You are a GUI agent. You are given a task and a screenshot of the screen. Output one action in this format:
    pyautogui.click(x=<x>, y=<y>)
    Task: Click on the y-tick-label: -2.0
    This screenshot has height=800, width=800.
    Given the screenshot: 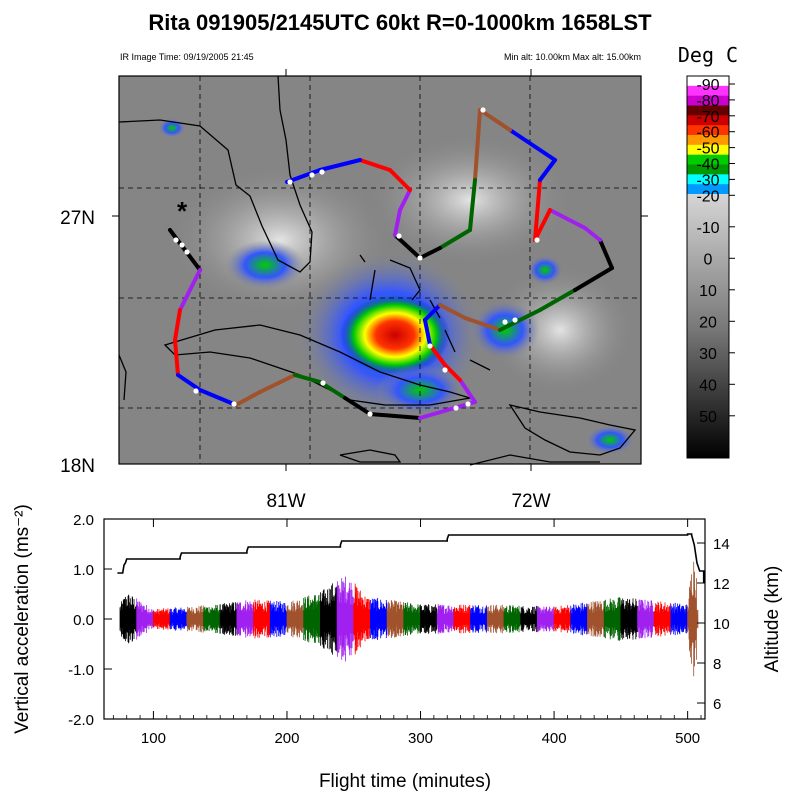 What is the action you would take?
    pyautogui.click(x=81, y=720)
    